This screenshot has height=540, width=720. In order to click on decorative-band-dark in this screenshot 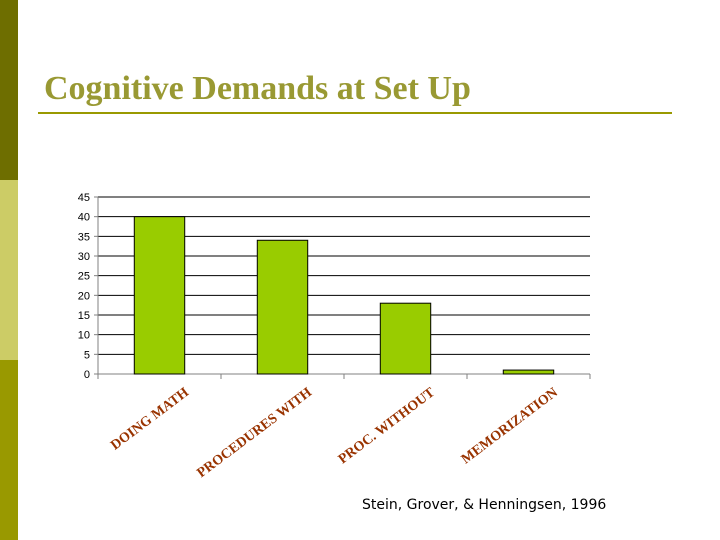, I will do `click(9, 90)`.